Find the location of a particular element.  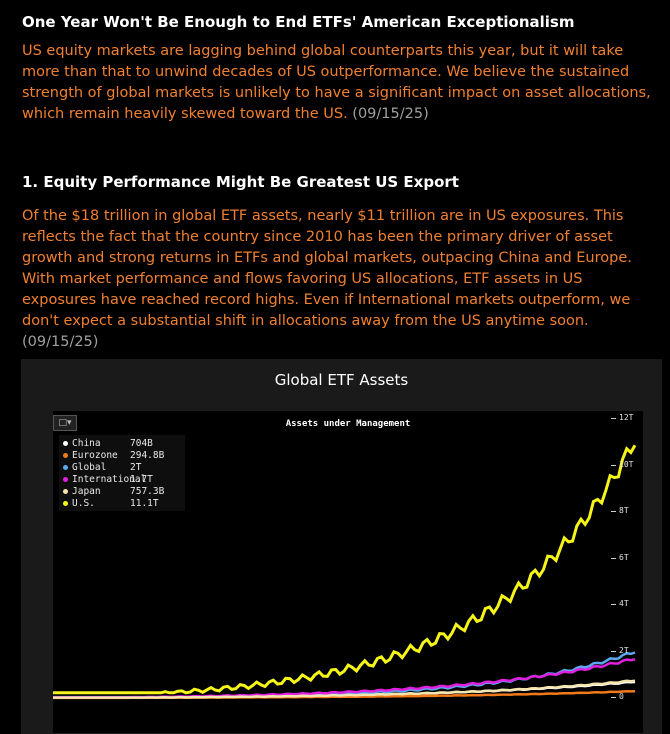

legend-value: 294.8B is located at coordinates (147, 455).